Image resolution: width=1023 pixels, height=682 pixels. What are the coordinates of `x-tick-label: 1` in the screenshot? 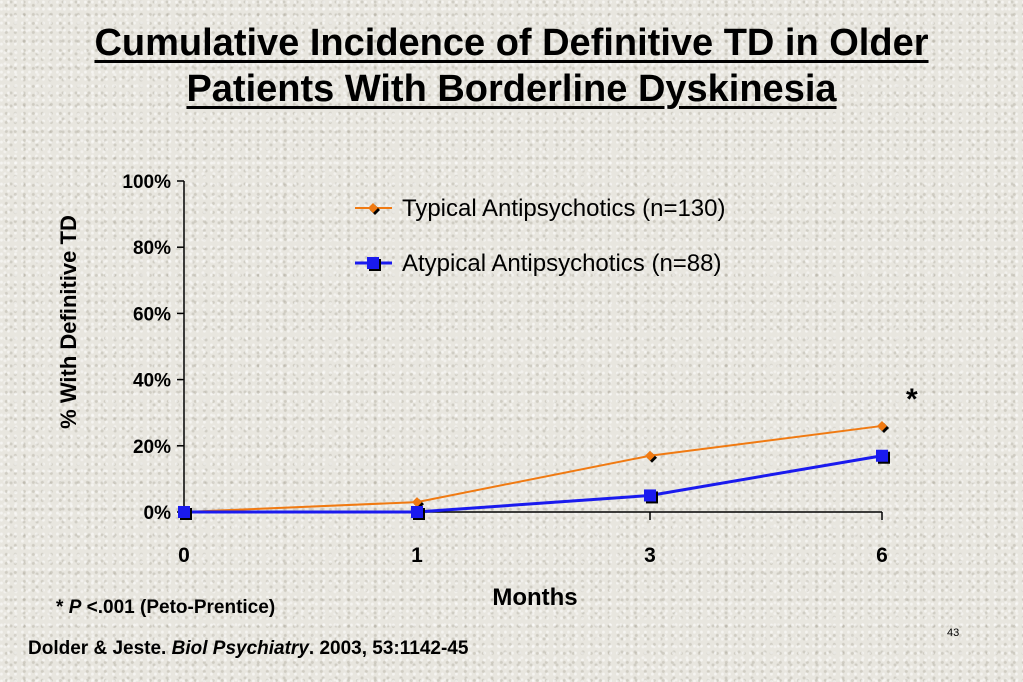 It's located at (417, 555).